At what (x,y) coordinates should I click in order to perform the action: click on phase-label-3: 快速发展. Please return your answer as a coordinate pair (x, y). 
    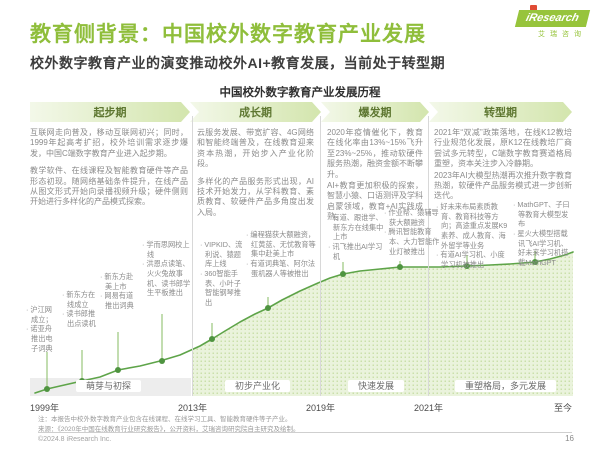
    Looking at the image, I should click on (376, 386).